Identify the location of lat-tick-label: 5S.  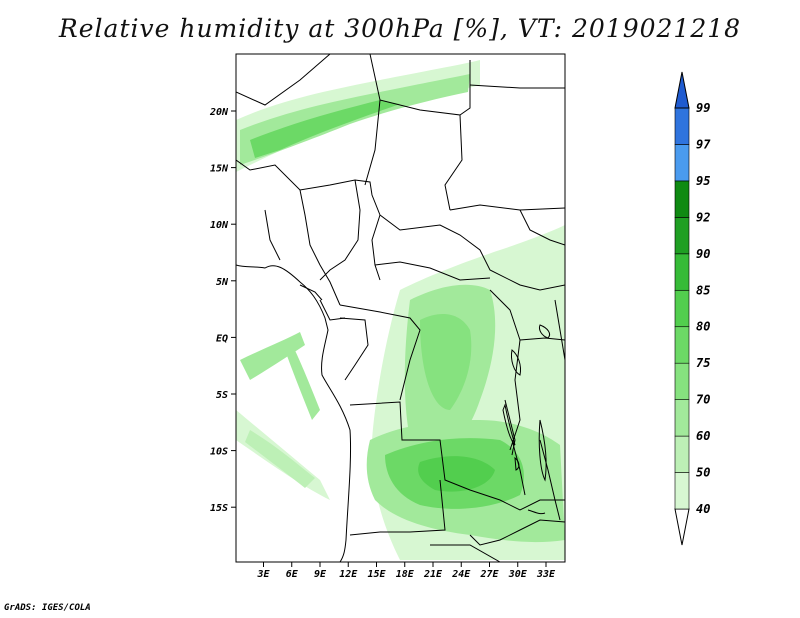
(222, 395).